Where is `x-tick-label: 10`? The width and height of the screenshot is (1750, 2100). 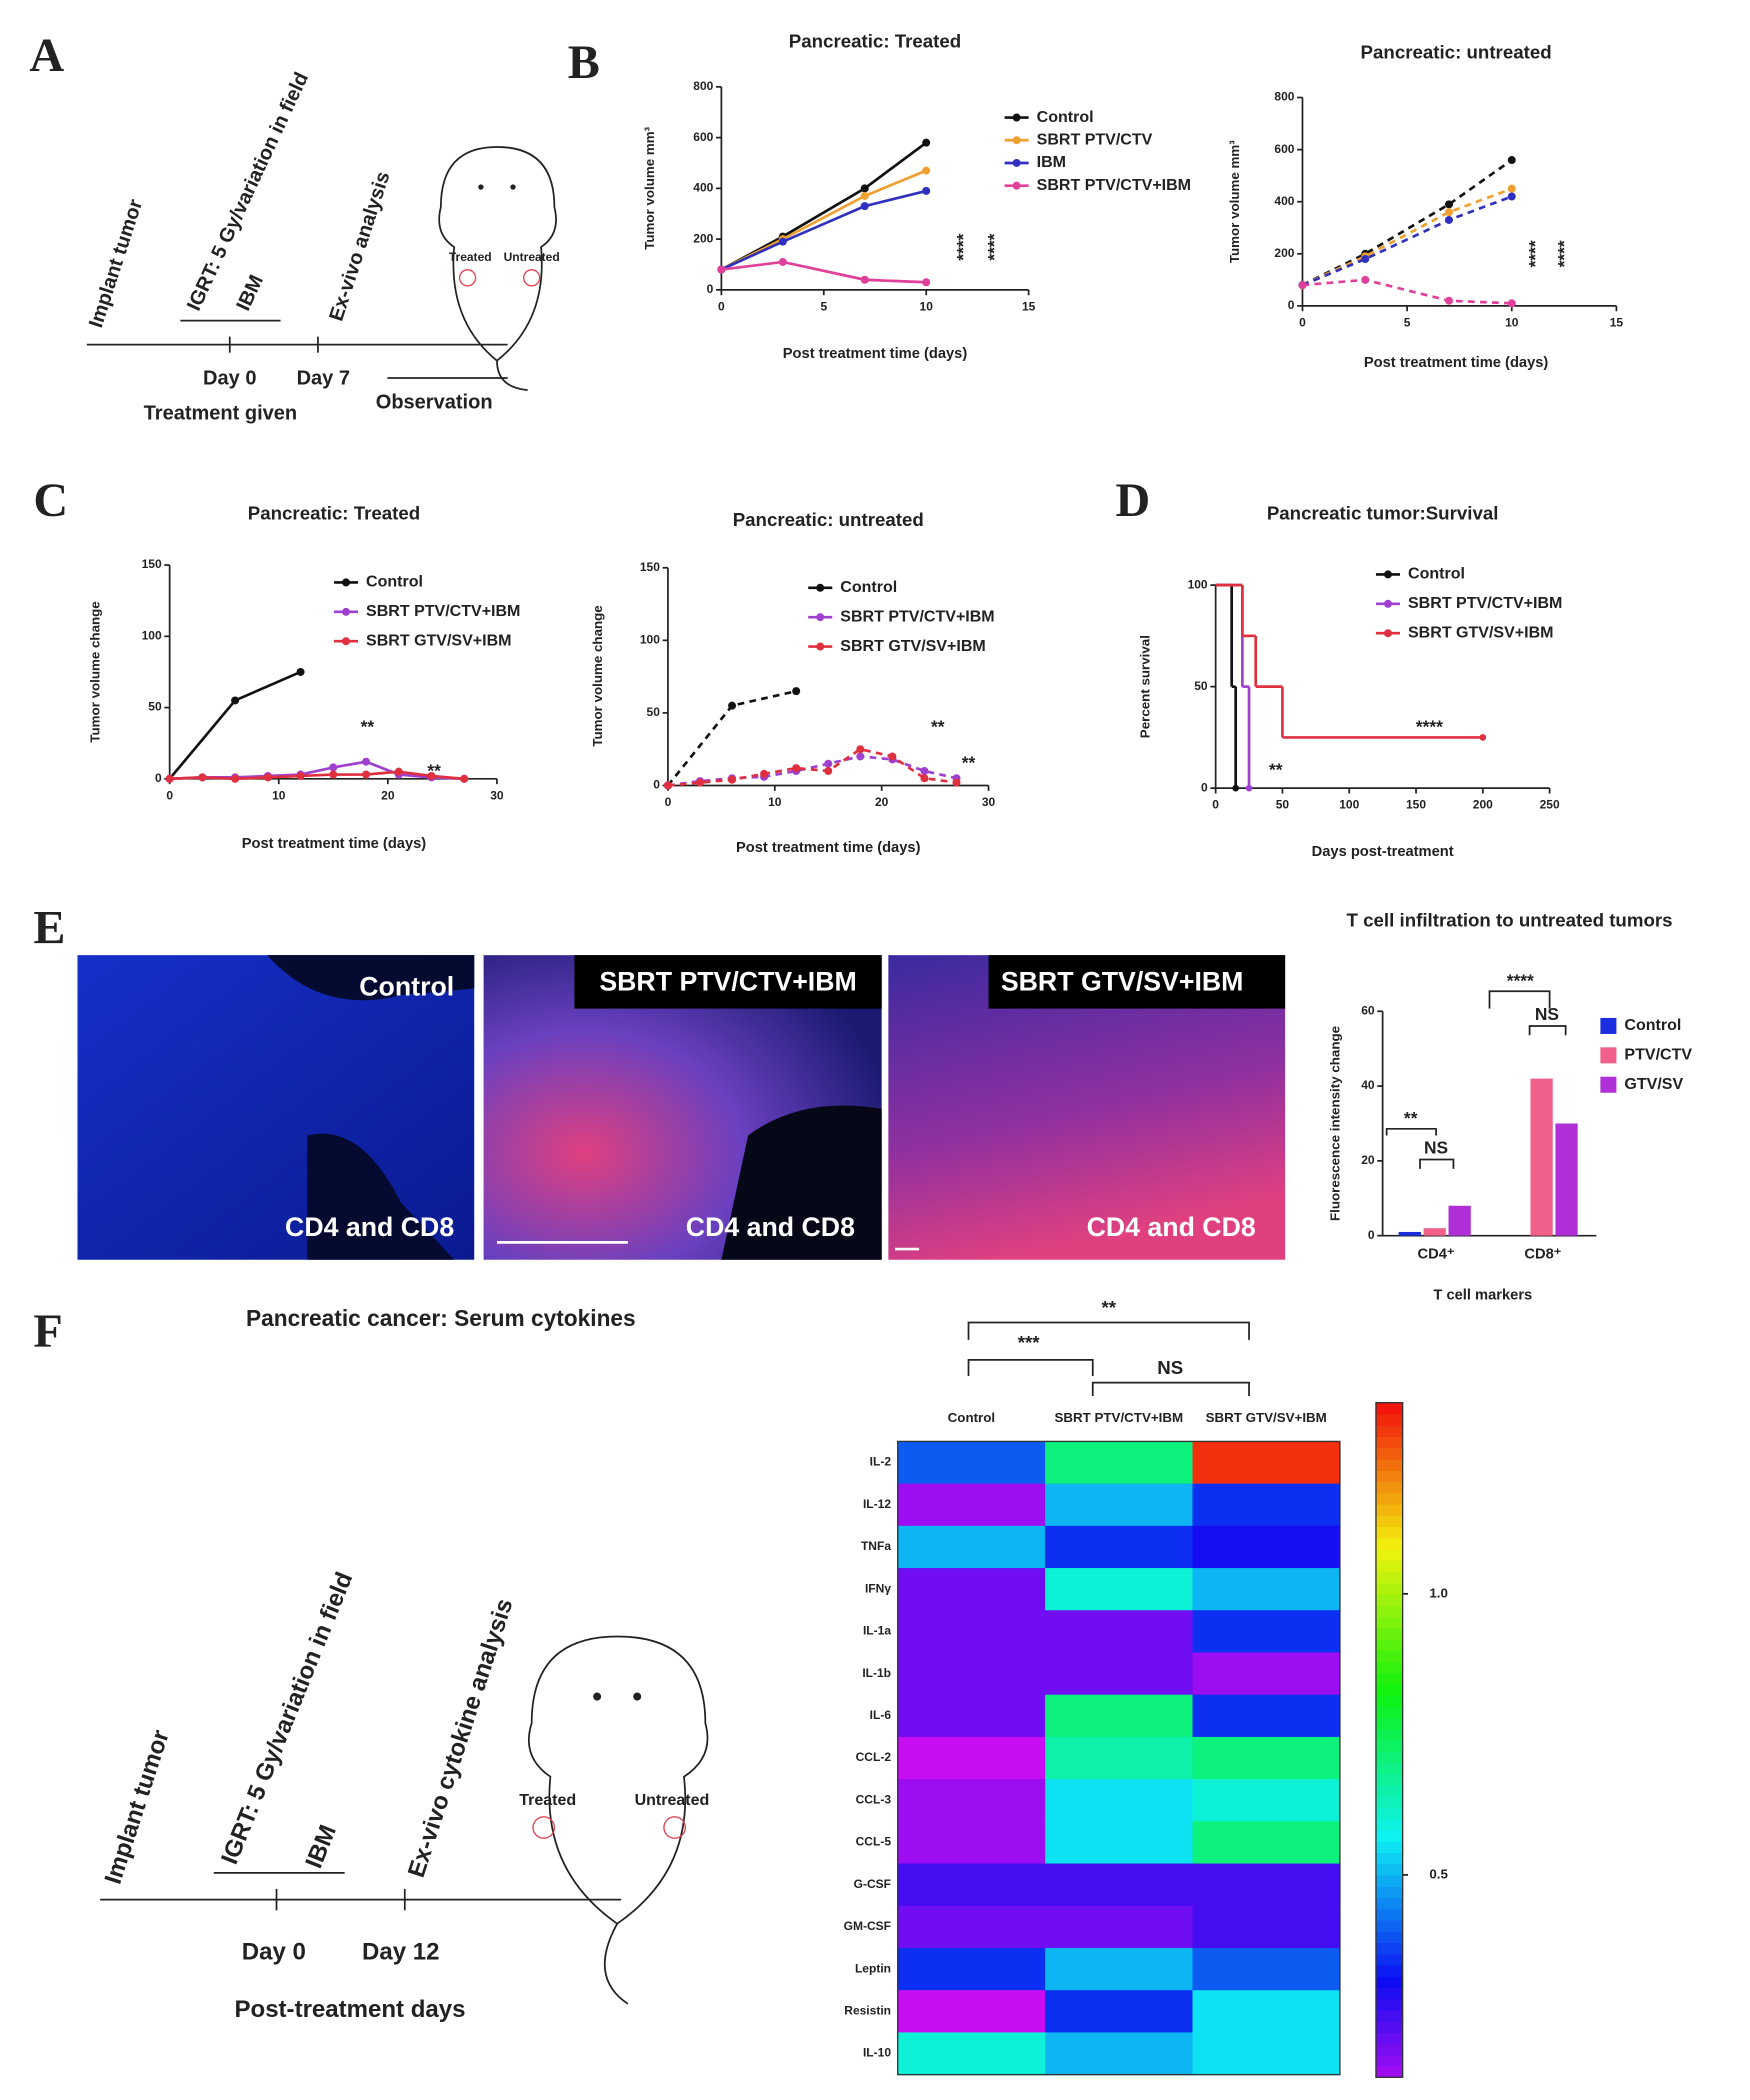 x-tick-label: 10 is located at coordinates (775, 802).